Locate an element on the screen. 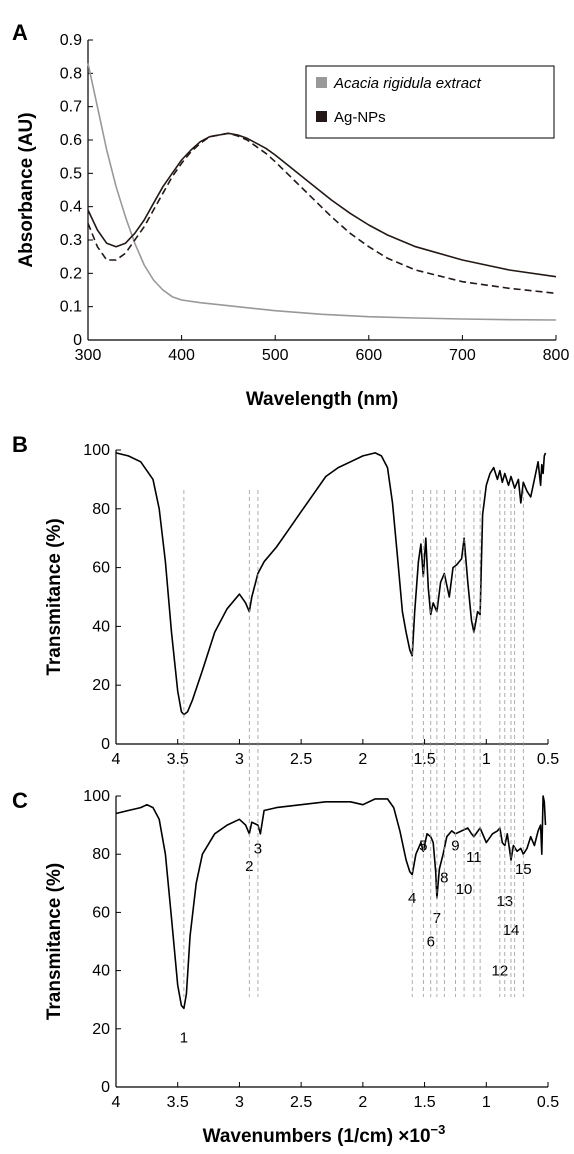 The width and height of the screenshot is (574, 1154). x-tick-label: 500 is located at coordinates (275, 355).